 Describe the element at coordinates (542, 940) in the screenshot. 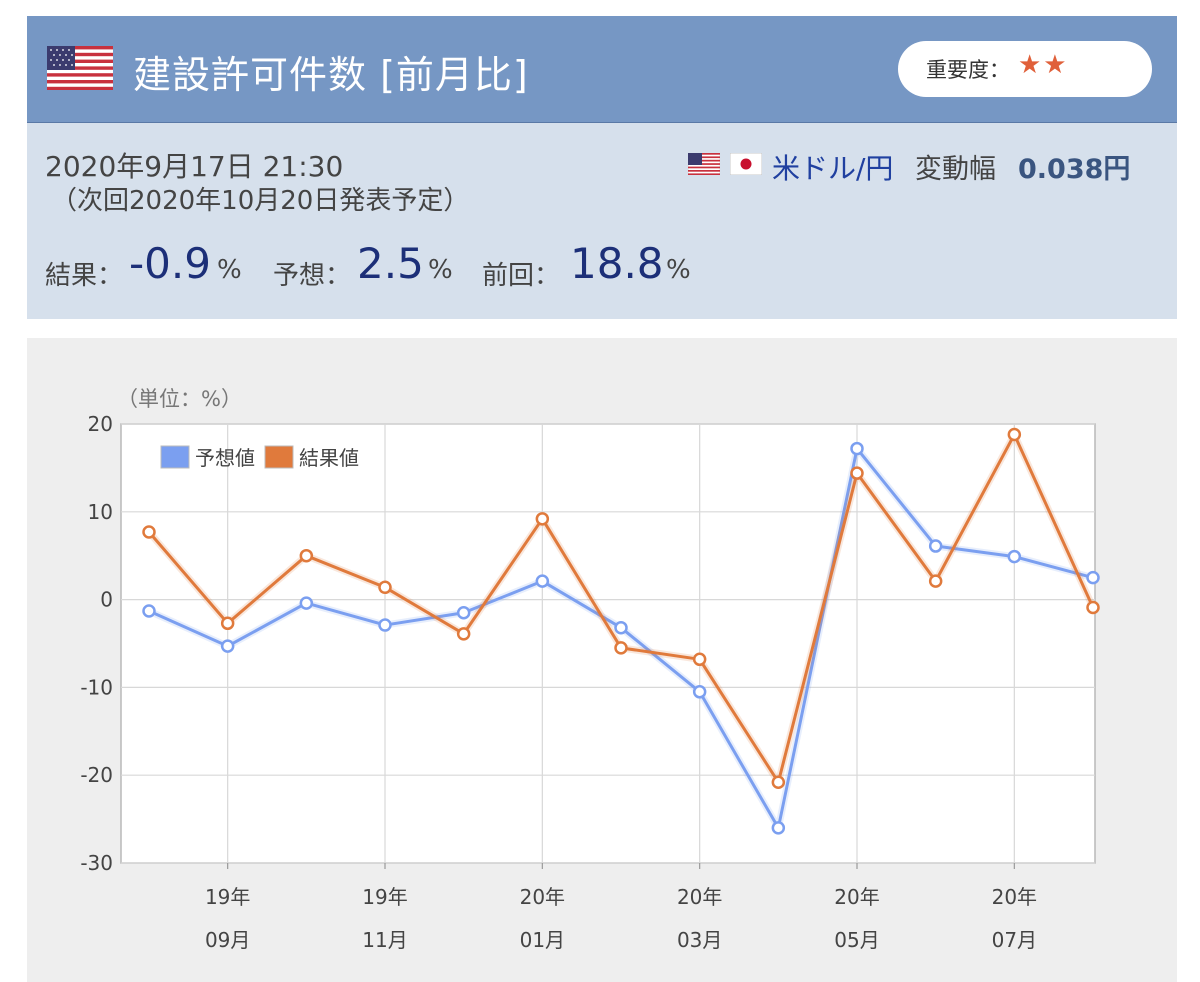

I see `x-tick-month: 01月` at that location.